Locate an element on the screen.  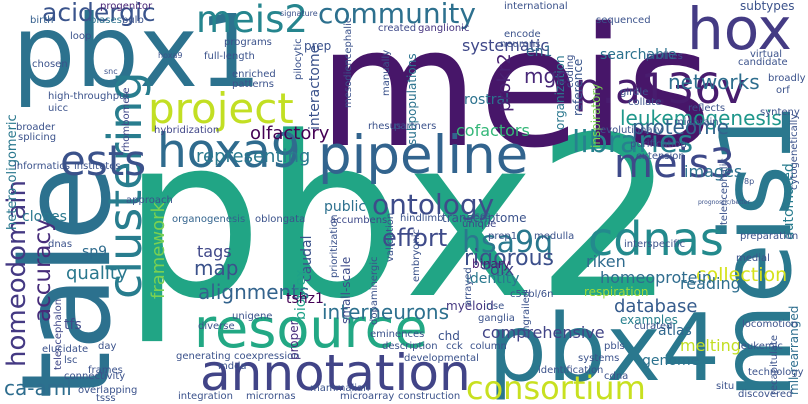
word-locomotion: locomotion is located at coordinates (770, 325).